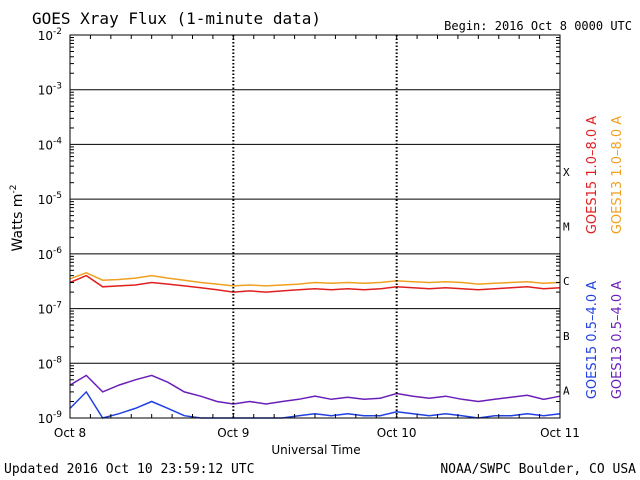 The image size is (640, 480). I want to click on y-tick-exponent: -8, so click(57, 360).